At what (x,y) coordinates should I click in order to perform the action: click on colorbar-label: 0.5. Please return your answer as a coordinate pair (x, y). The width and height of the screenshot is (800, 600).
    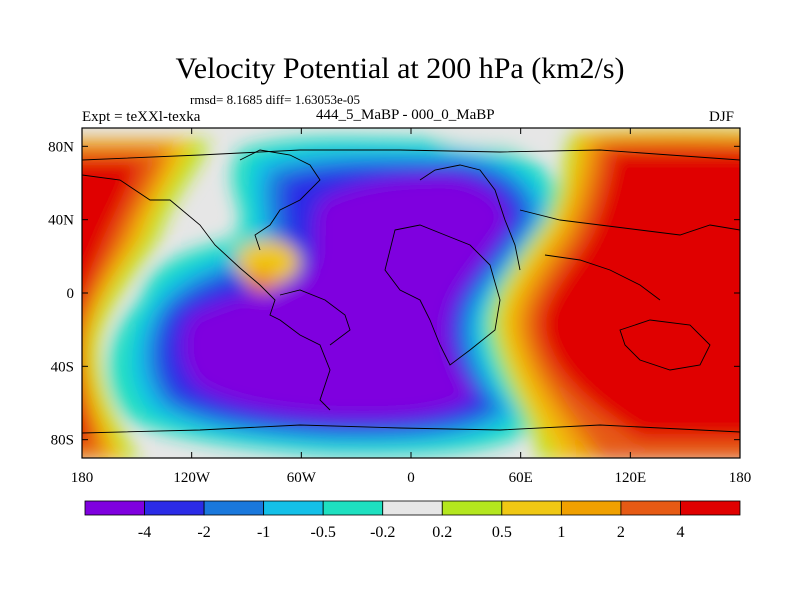
    Looking at the image, I should click on (502, 532).